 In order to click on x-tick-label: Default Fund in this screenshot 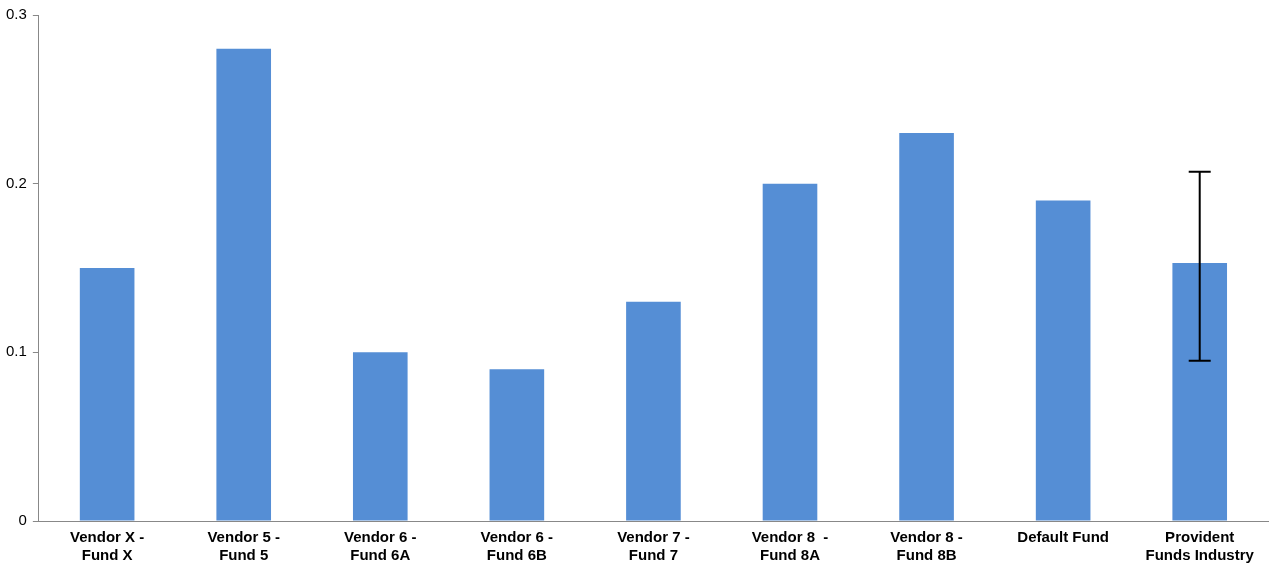, I will do `click(1063, 537)`.